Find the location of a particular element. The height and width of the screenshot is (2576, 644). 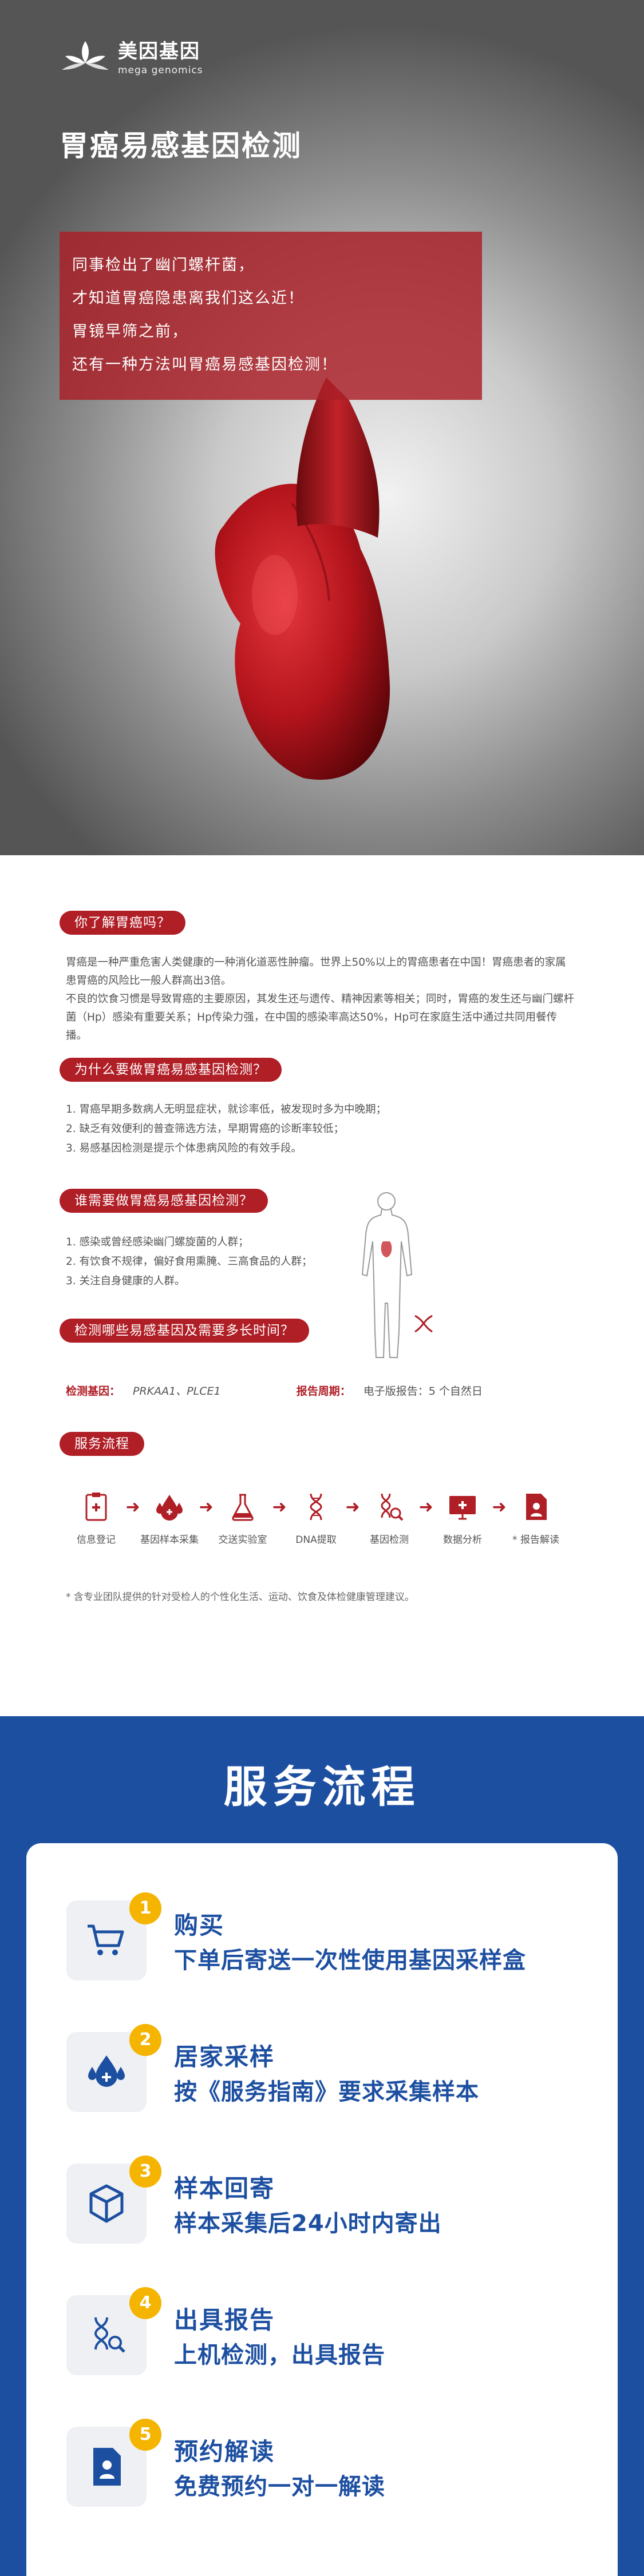

section-heading-genes: 检测哪些易感基因及需要多长时间？ is located at coordinates (184, 1331).